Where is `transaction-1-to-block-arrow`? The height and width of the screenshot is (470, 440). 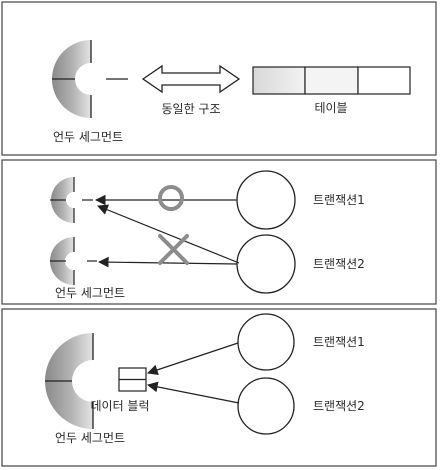 transaction-1-to-block-arrow is located at coordinates (192, 359).